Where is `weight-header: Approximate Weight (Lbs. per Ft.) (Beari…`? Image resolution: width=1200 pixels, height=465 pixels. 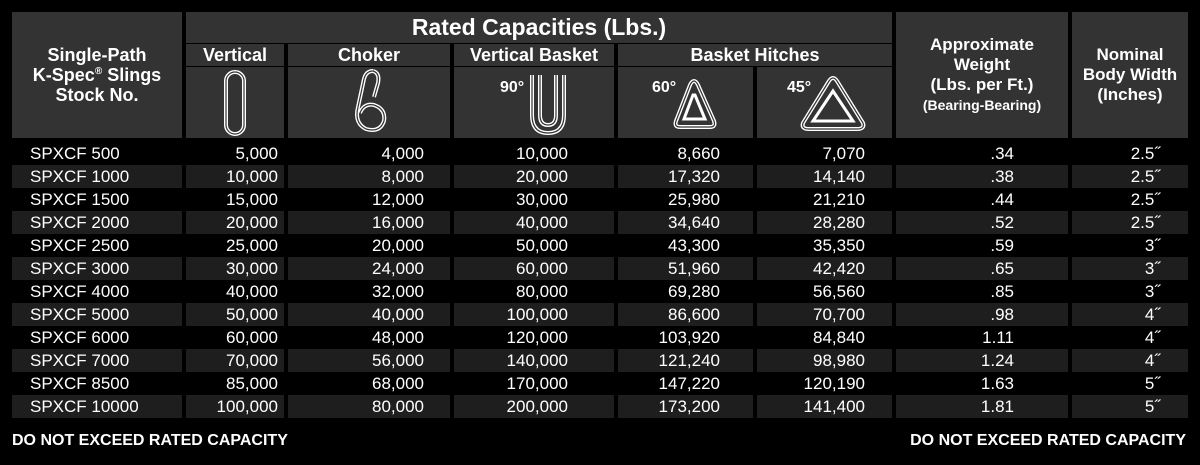
weight-header: Approximate Weight (Lbs. per Ft.) (Beari… is located at coordinates (982, 75).